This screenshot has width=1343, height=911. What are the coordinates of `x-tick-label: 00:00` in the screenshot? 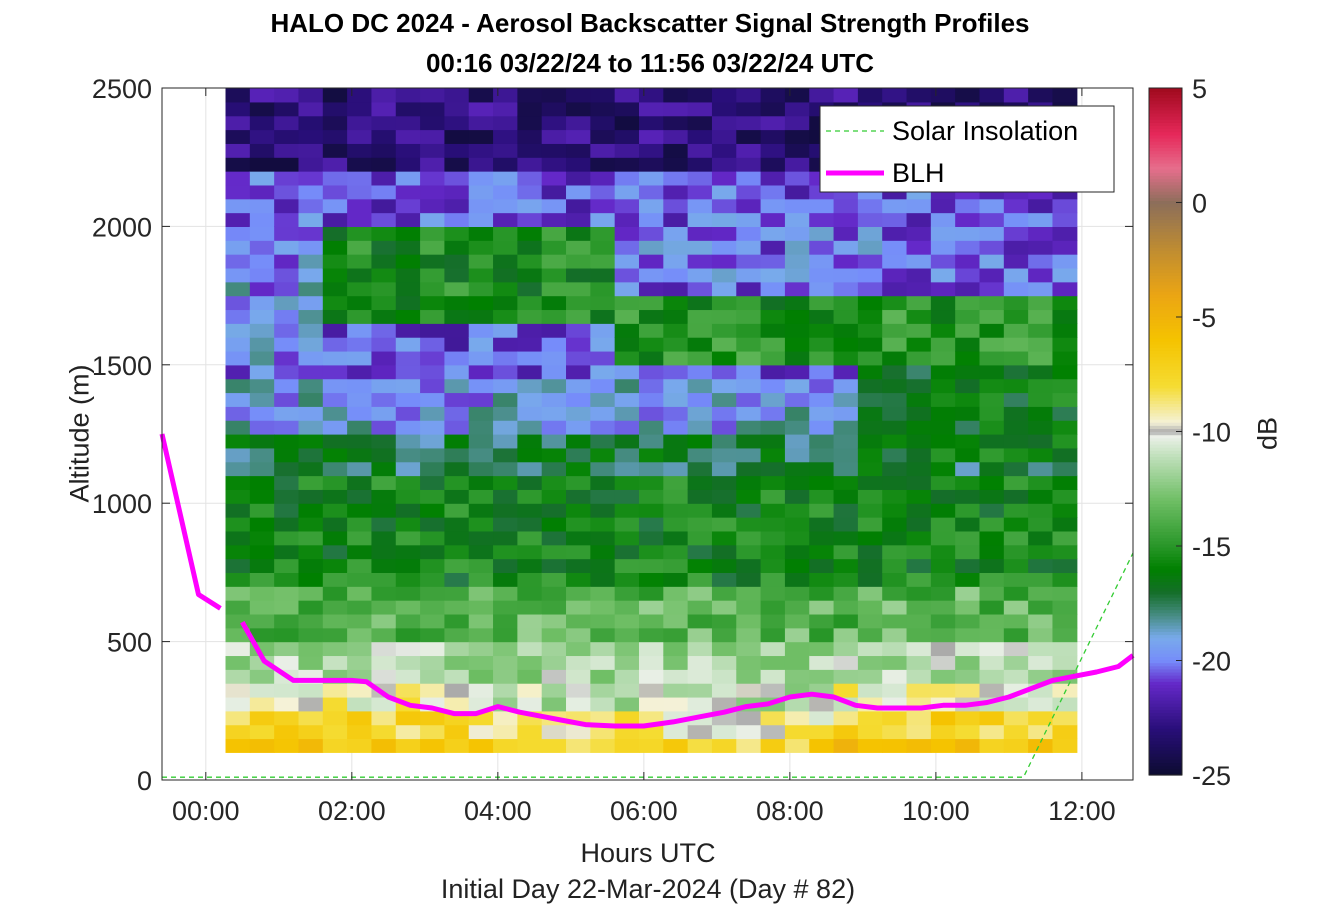 It's located at (206, 811).